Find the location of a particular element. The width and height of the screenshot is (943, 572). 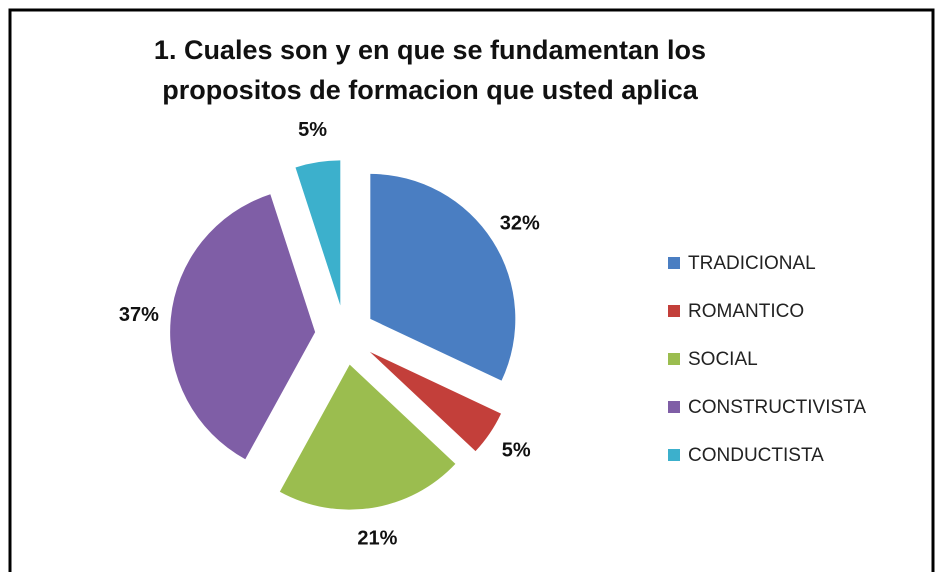

data-label: 37% is located at coordinates (139, 315).